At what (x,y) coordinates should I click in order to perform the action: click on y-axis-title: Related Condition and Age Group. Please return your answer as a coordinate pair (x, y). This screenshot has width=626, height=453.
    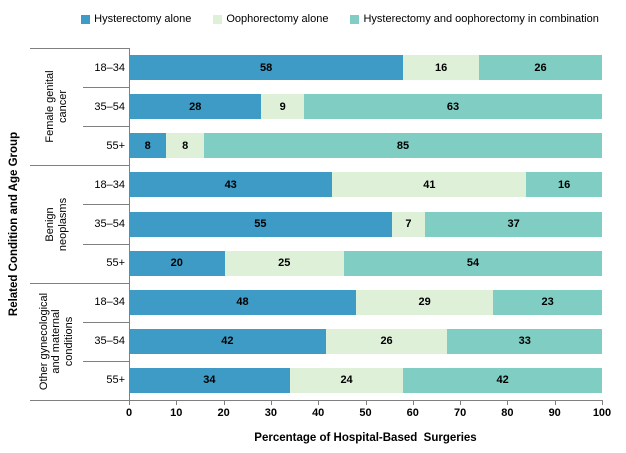
    Looking at the image, I should click on (14, 224).